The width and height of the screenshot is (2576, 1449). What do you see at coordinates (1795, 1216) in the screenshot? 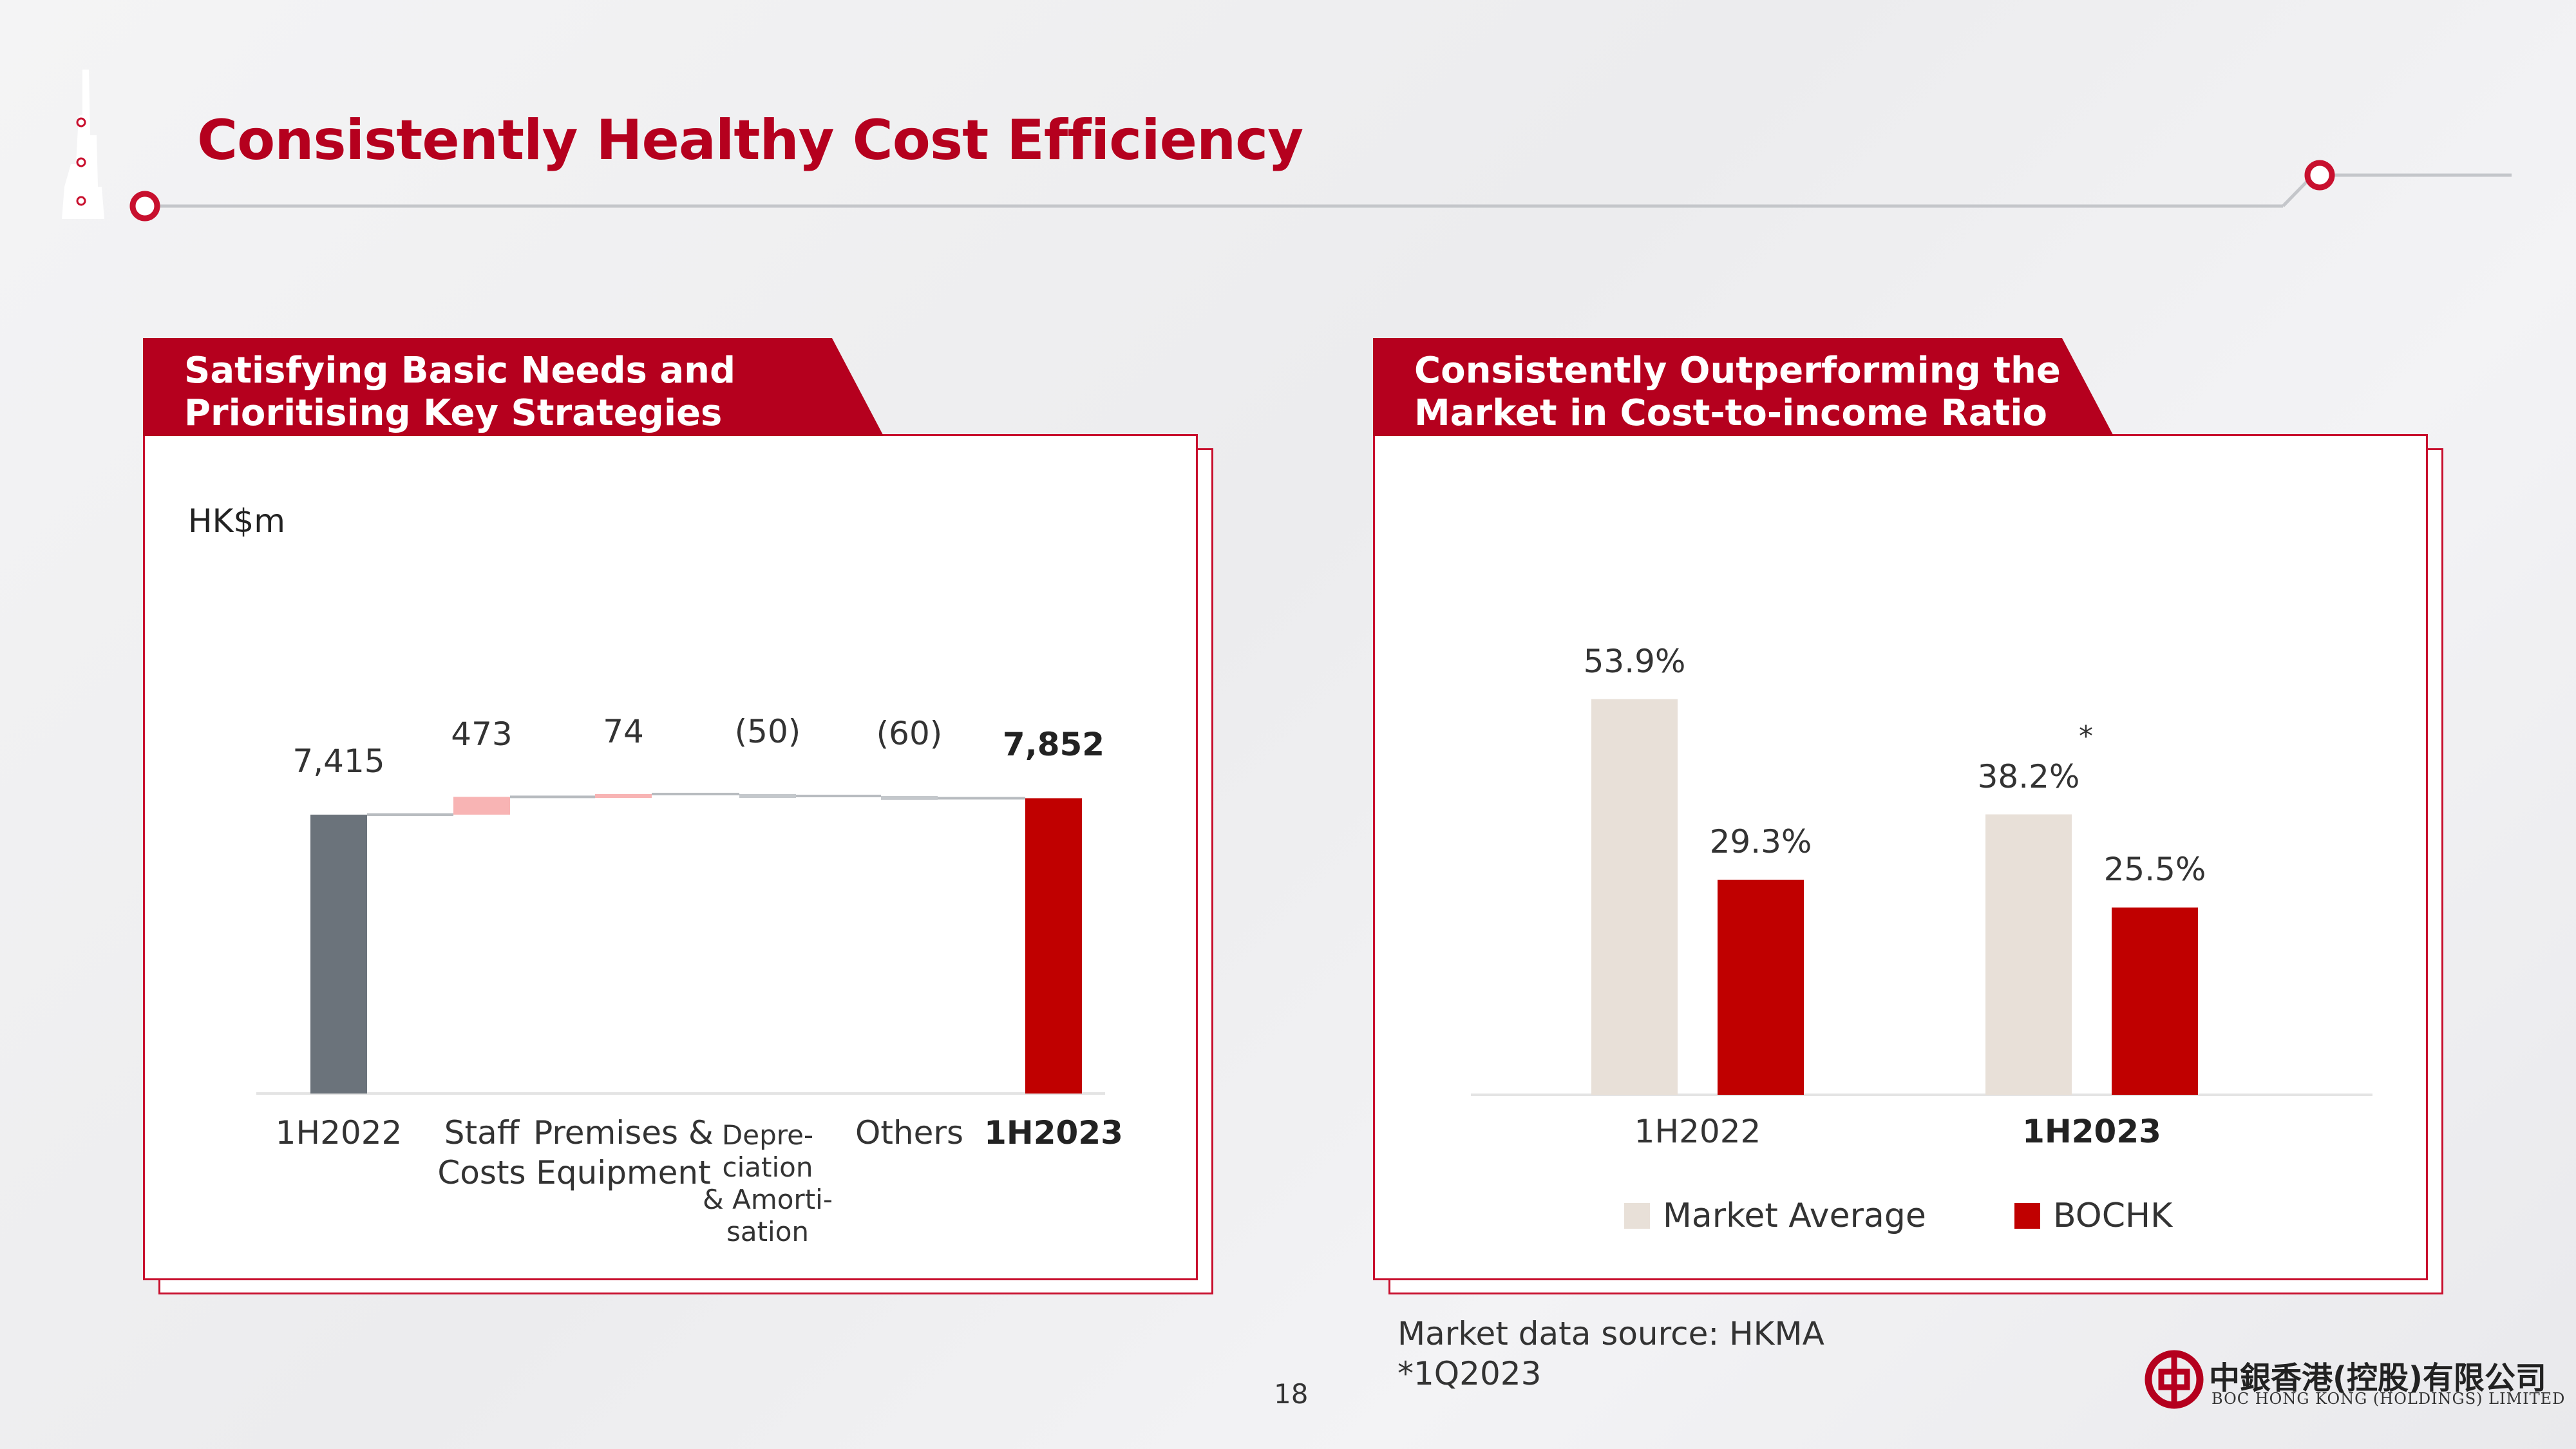
I see `legend-label-market: Market Average` at bounding box center [1795, 1216].